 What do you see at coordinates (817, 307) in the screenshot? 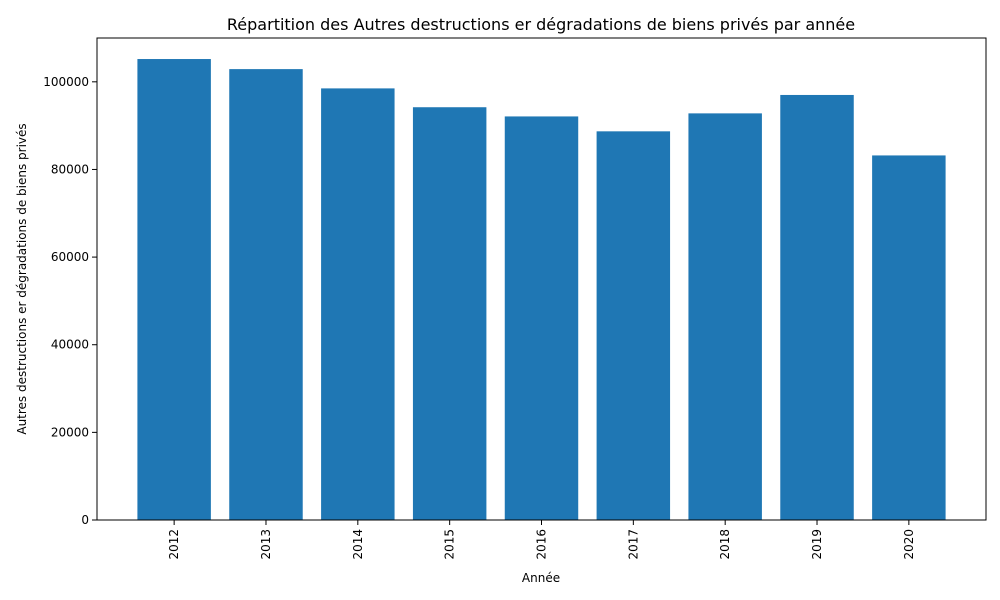
I see `bar-2019` at bounding box center [817, 307].